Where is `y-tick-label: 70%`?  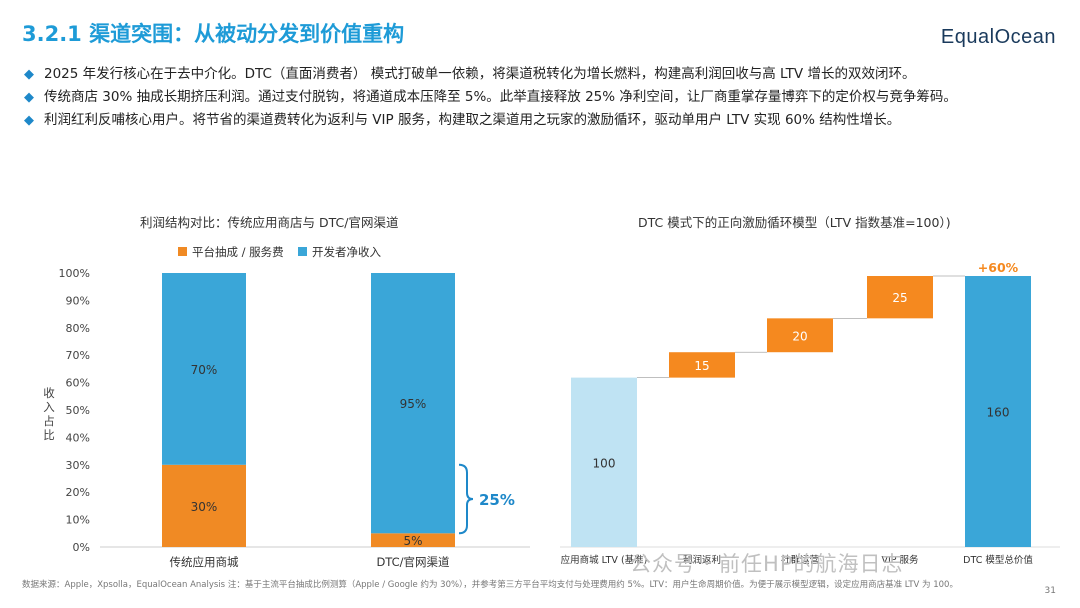
y-tick-label: 70% is located at coordinates (78, 355).